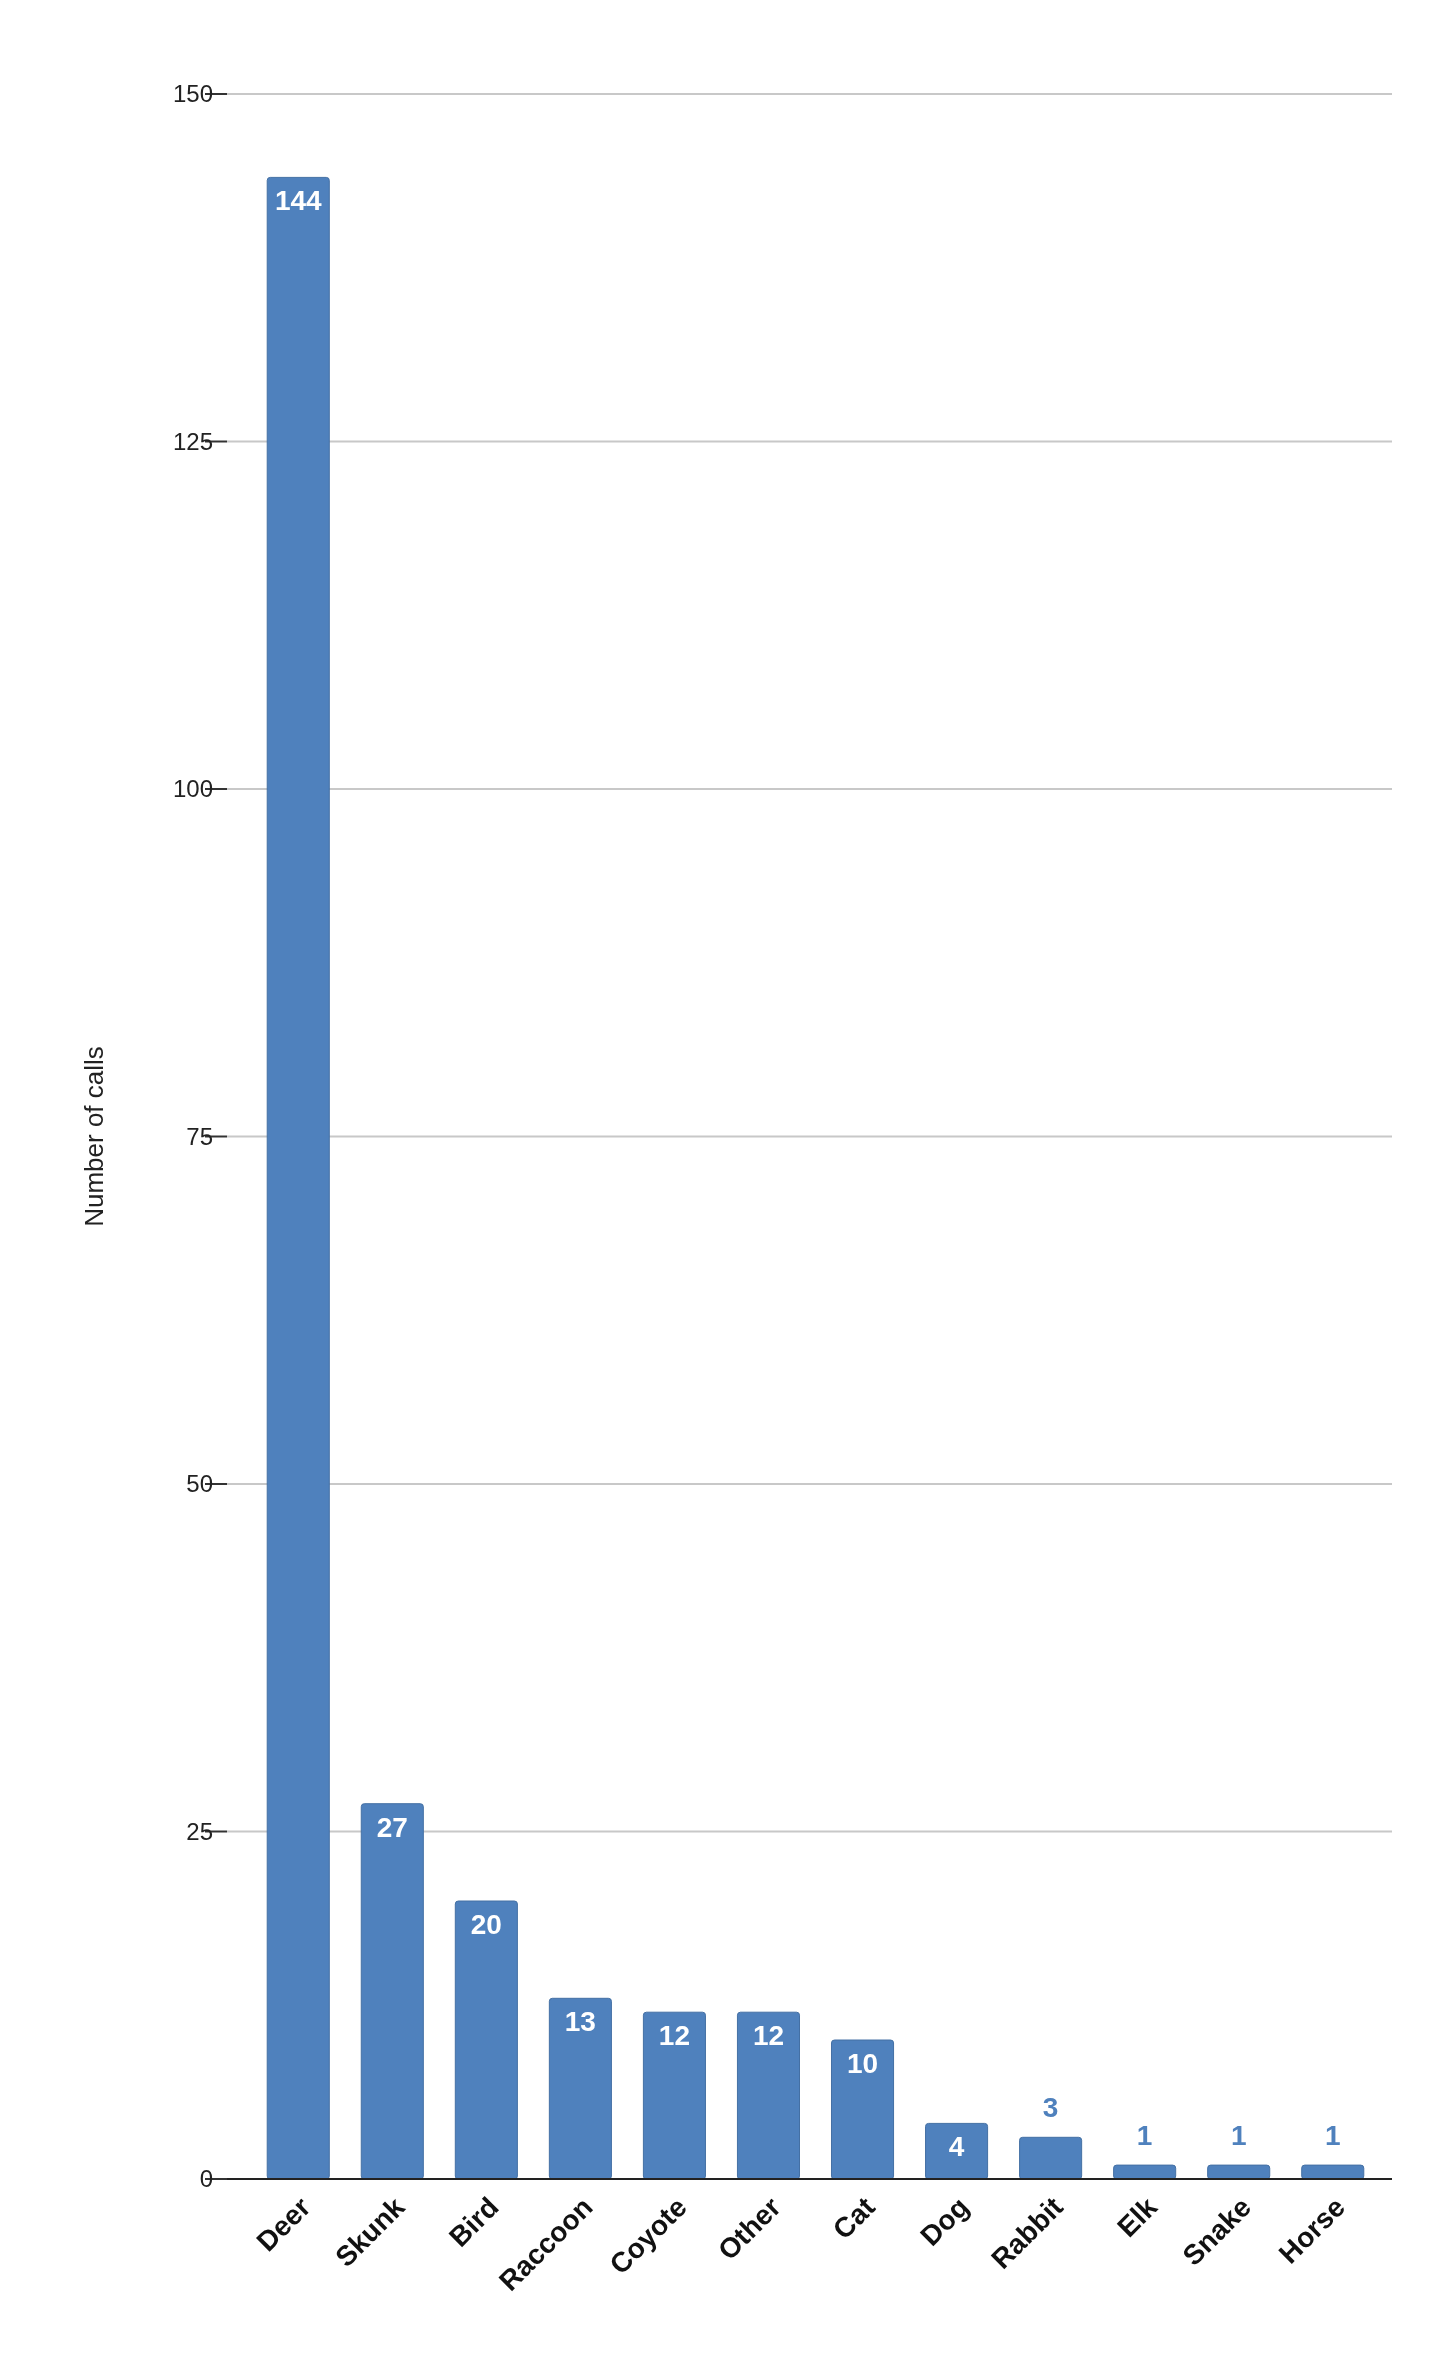  Describe the element at coordinates (1050, 2108) in the screenshot. I see `data-label: 3` at that location.